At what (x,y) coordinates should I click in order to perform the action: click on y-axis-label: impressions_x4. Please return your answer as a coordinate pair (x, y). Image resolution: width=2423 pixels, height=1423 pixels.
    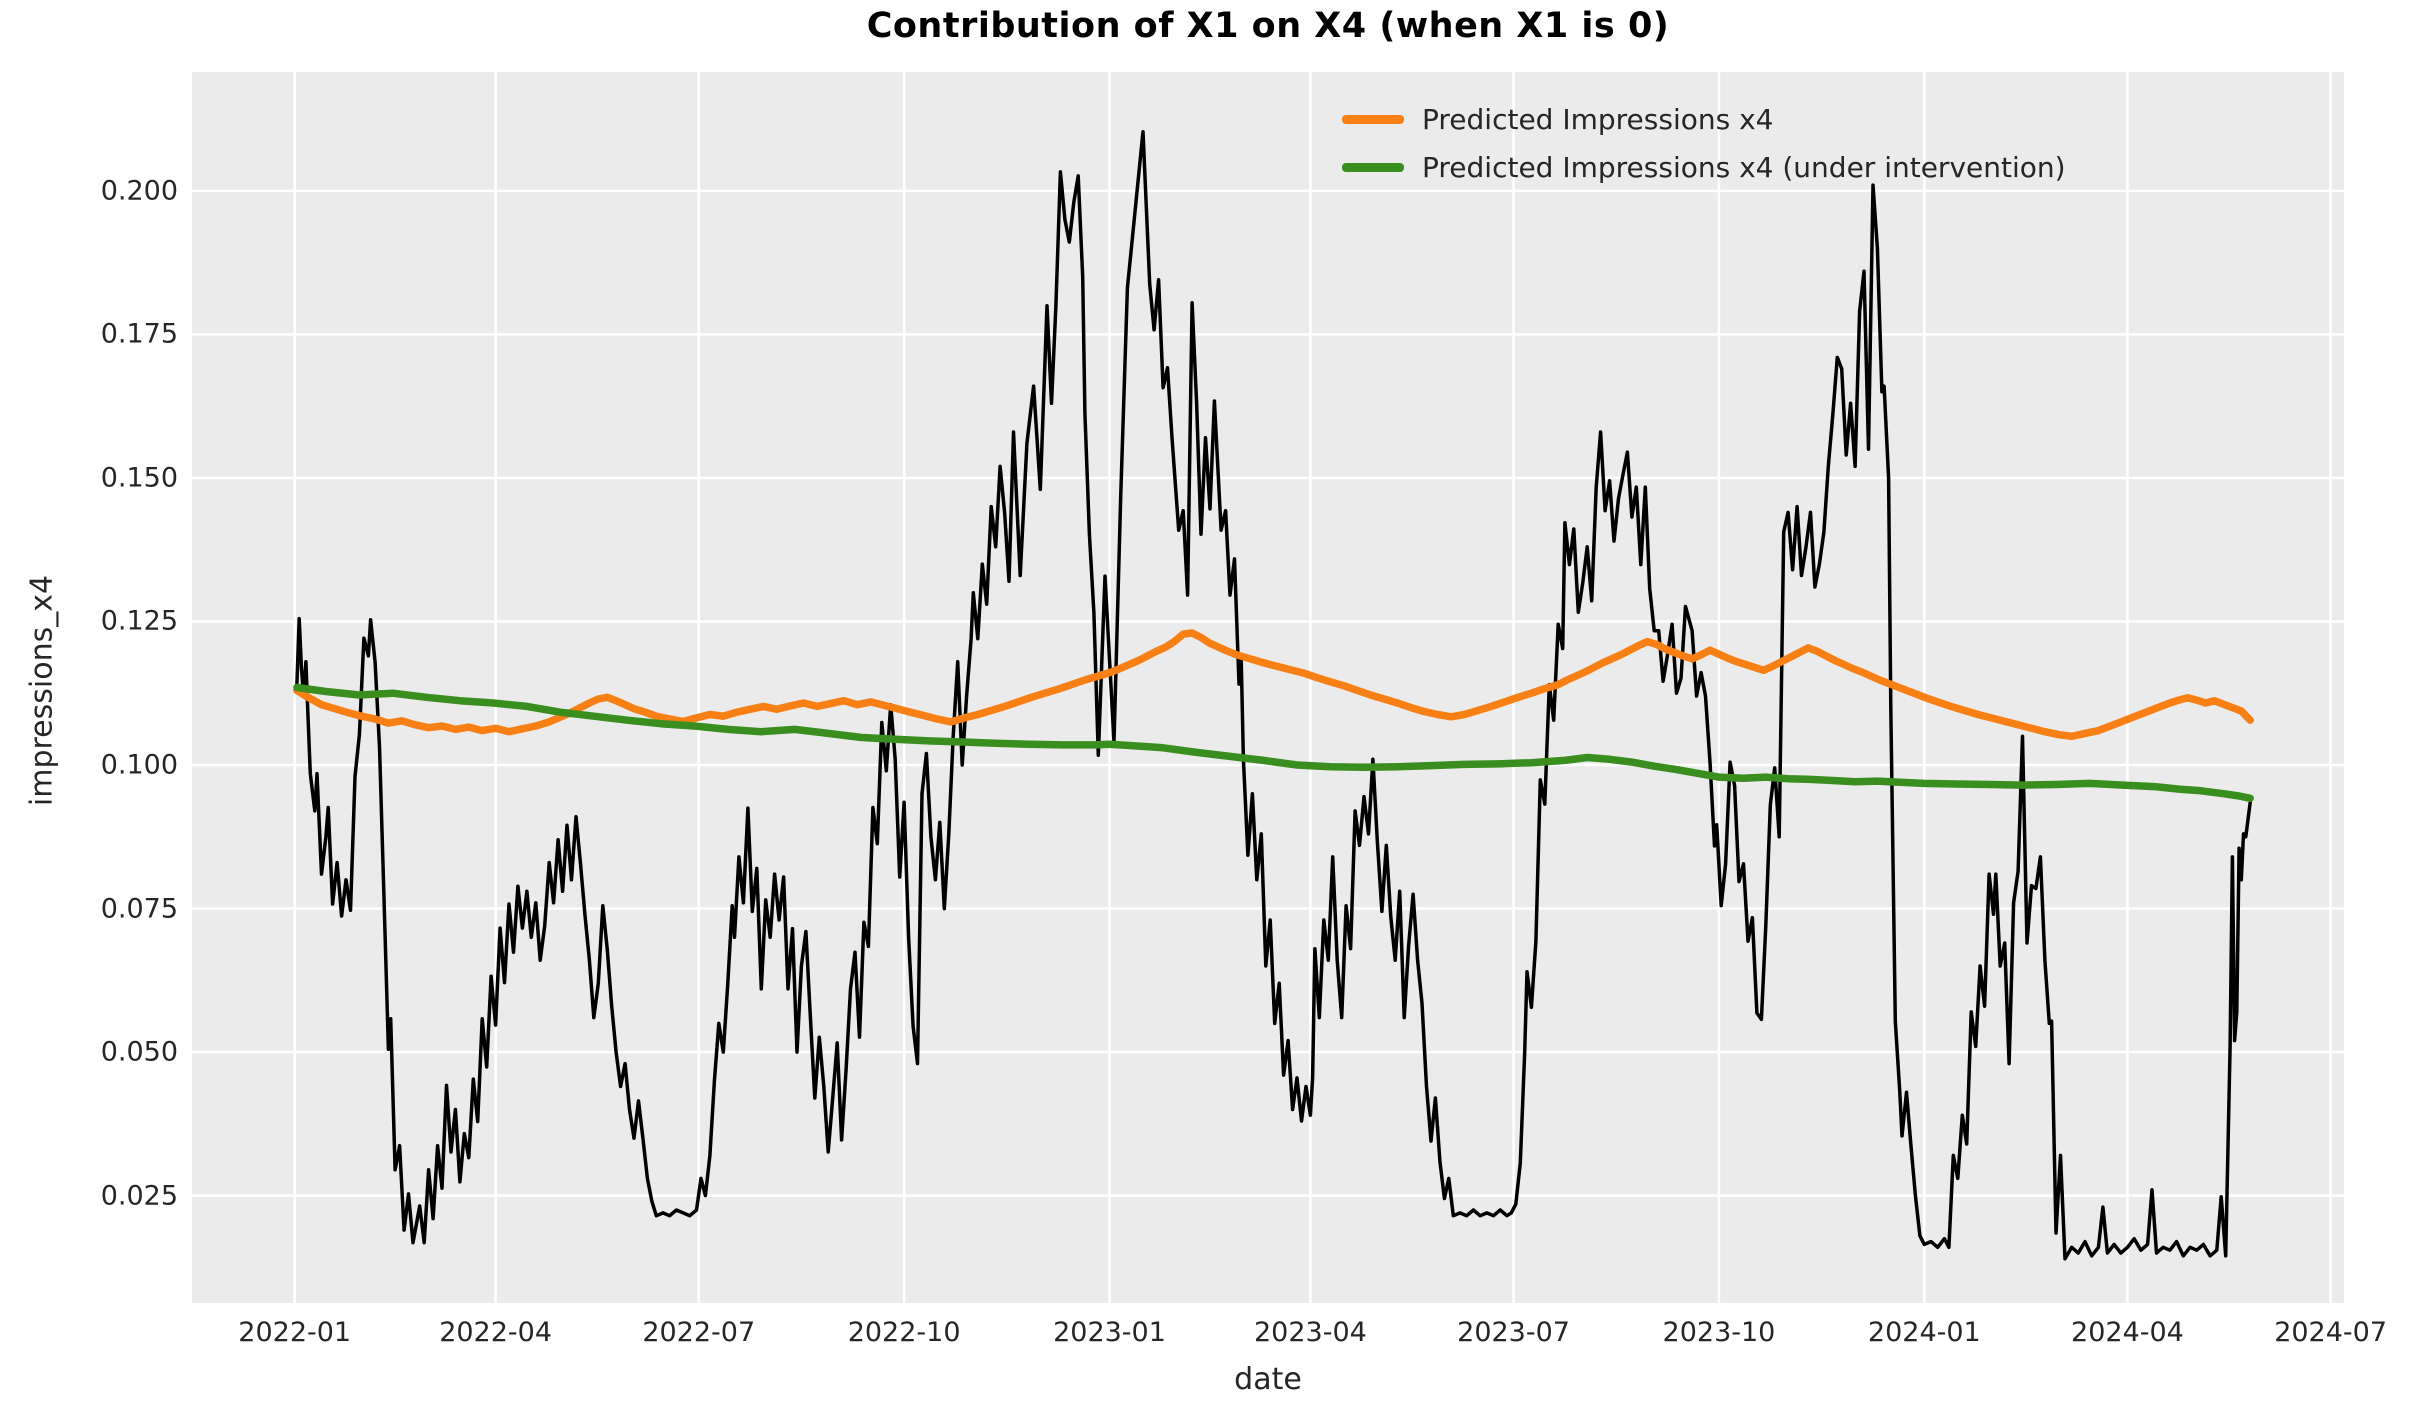
    Looking at the image, I should click on (42, 690).